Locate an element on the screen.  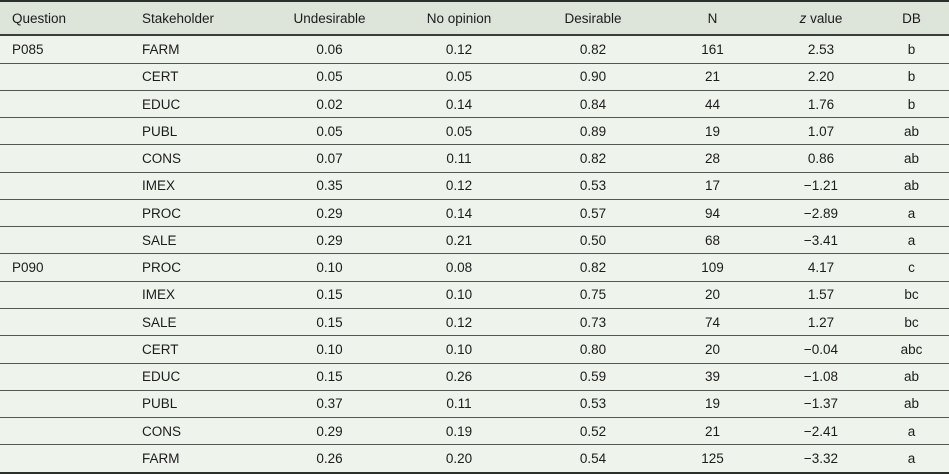
cell-stakeholder: CONS is located at coordinates (200, 158).